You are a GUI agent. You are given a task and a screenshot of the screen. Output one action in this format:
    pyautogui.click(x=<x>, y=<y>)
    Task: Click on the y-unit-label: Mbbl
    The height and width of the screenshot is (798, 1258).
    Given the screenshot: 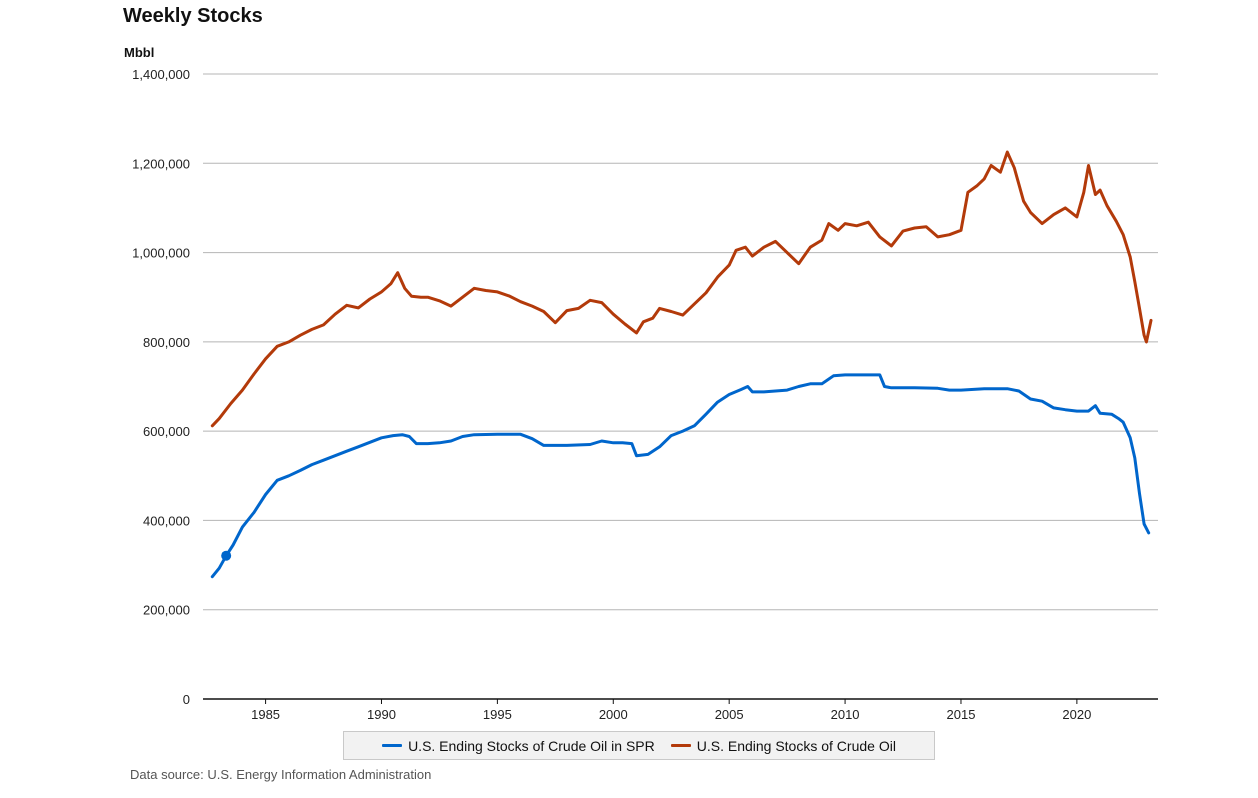 What is the action you would take?
    pyautogui.click(x=139, y=52)
    